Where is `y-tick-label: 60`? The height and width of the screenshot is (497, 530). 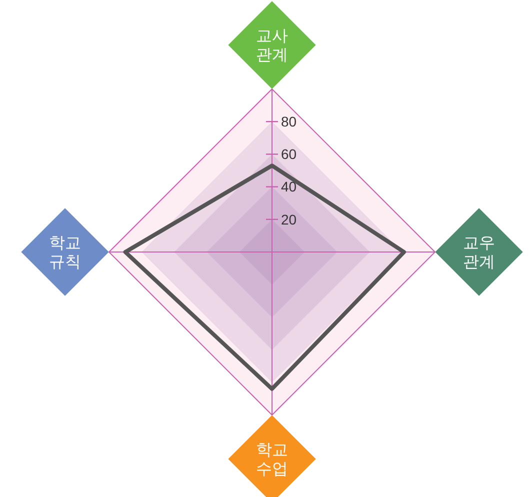
y-tick-label: 60 is located at coordinates (289, 154).